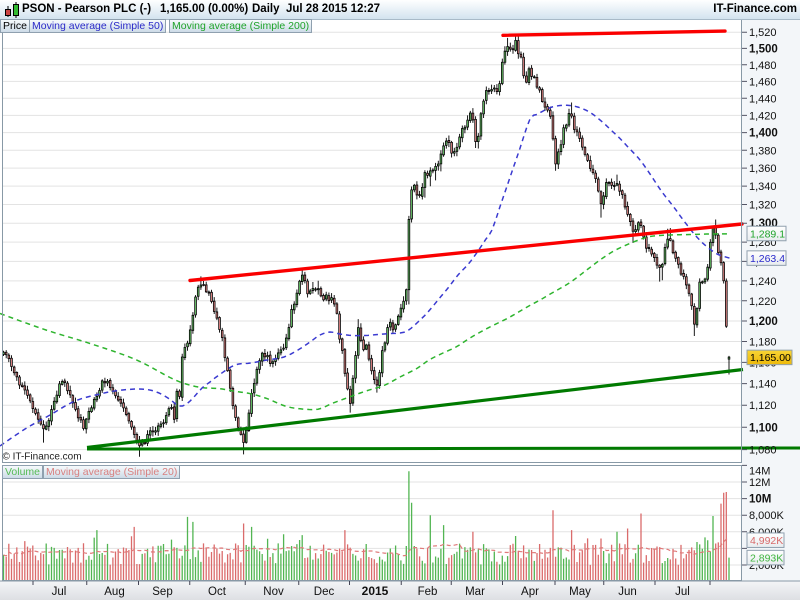 The width and height of the screenshot is (800, 605). What do you see at coordinates (580, 592) in the screenshot?
I see `svg-text: May` at bounding box center [580, 592].